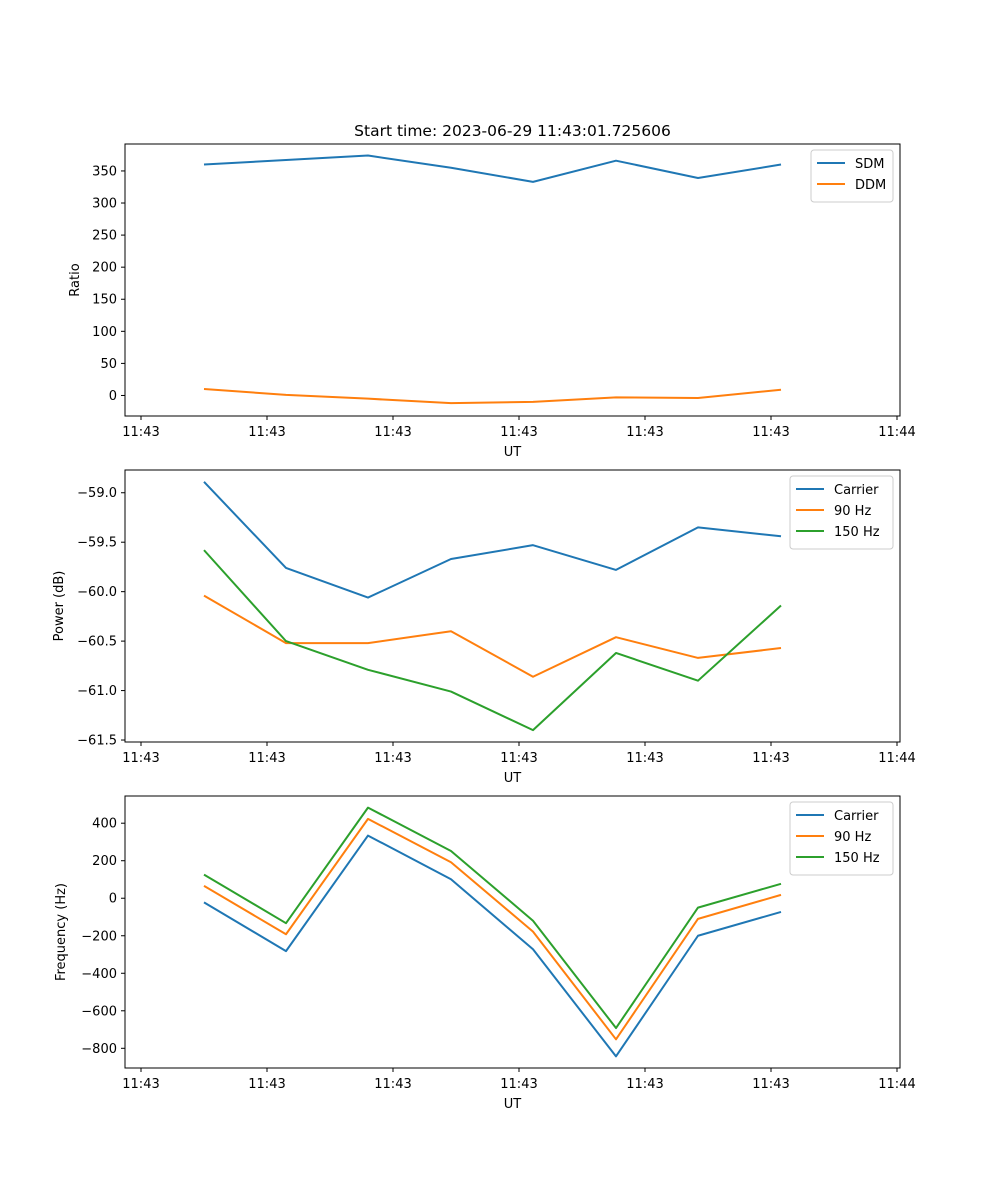 This screenshot has height=1200, width=1000. I want to click on y-tick-label: −200, so click(99, 936).